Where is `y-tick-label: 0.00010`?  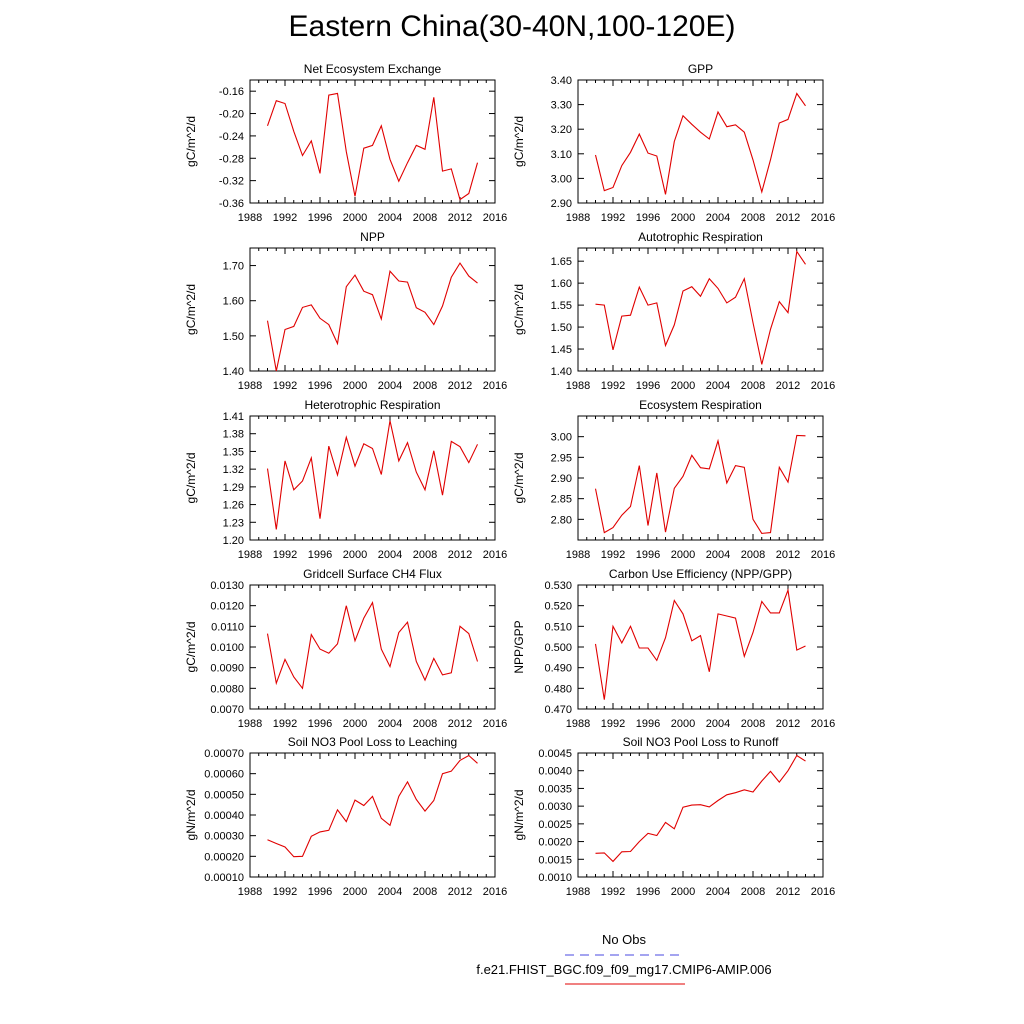
y-tick-label: 0.00010 is located at coordinates (224, 878).